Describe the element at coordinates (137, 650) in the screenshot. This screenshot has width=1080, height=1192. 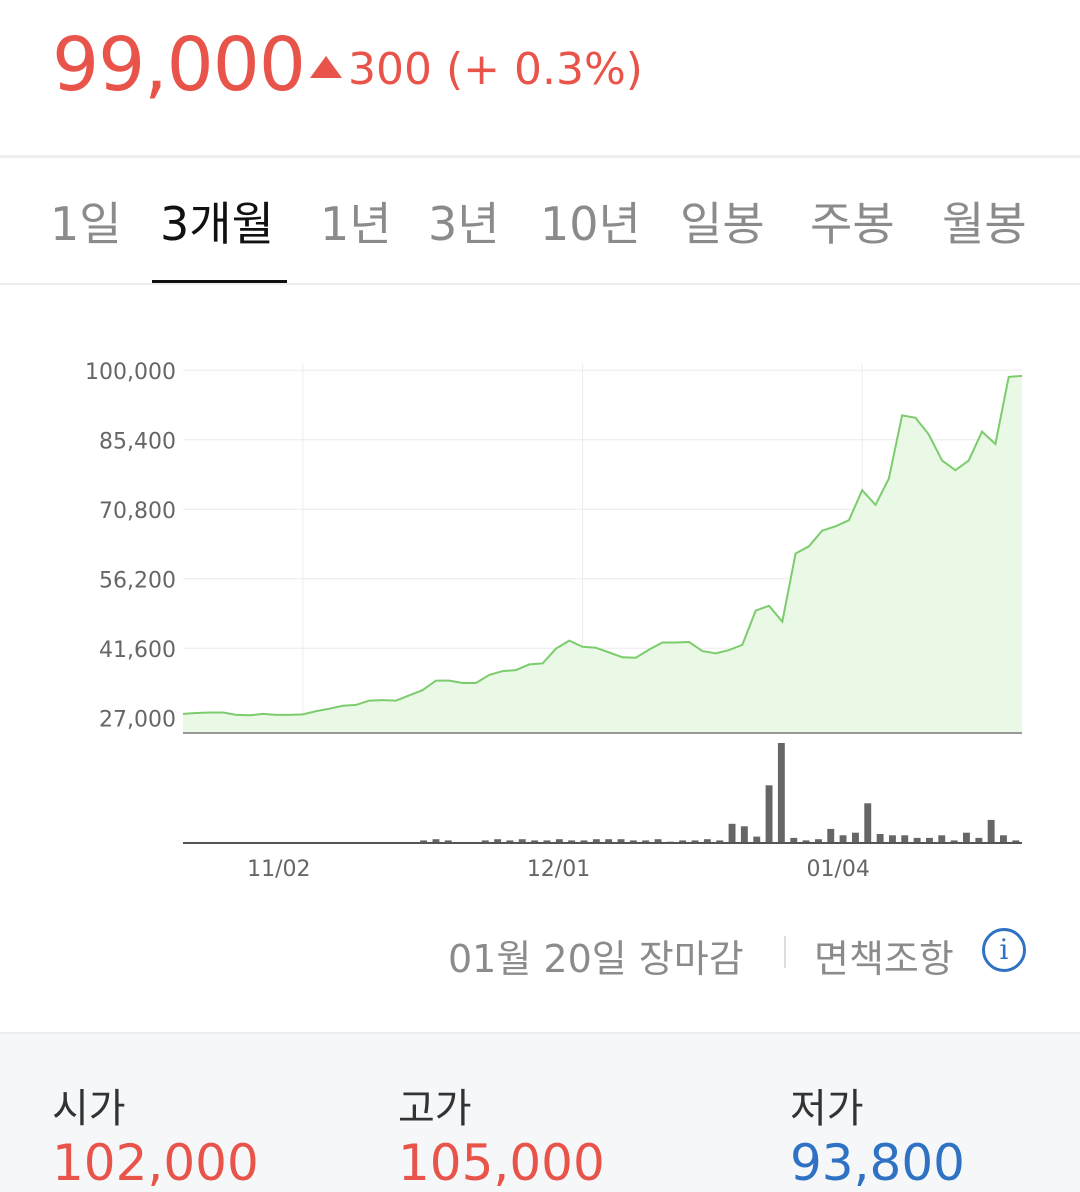
I see `y-tick-label: 41,600` at that location.